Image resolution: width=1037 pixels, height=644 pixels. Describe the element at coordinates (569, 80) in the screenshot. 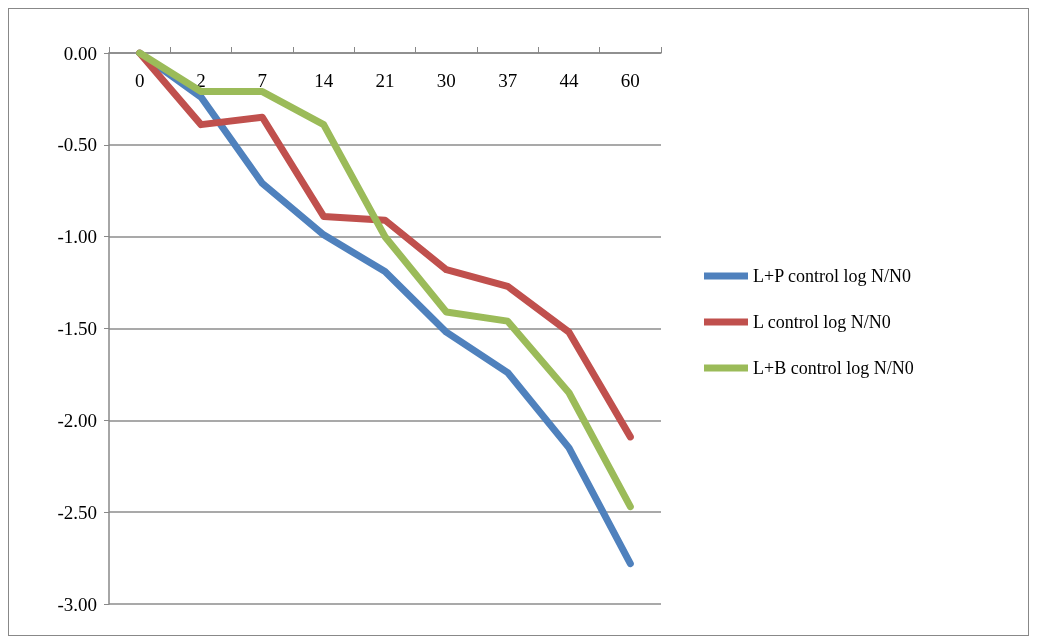

I see `x-tick-label: 44` at that location.